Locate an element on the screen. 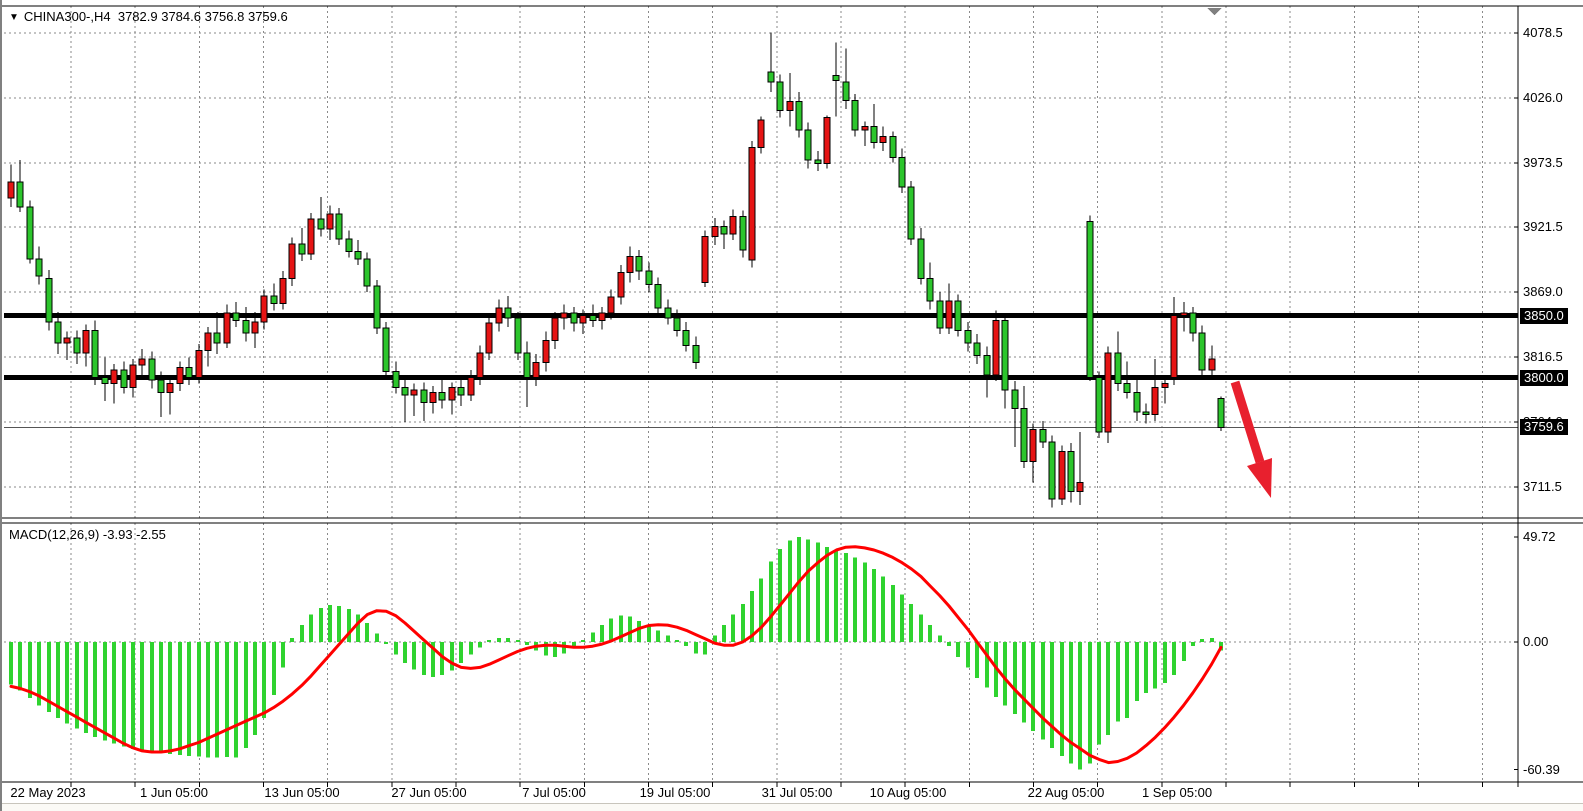 Image resolution: width=1583 pixels, height=811 pixels. date-label: 31 Jul 05:00 is located at coordinates (797, 792).